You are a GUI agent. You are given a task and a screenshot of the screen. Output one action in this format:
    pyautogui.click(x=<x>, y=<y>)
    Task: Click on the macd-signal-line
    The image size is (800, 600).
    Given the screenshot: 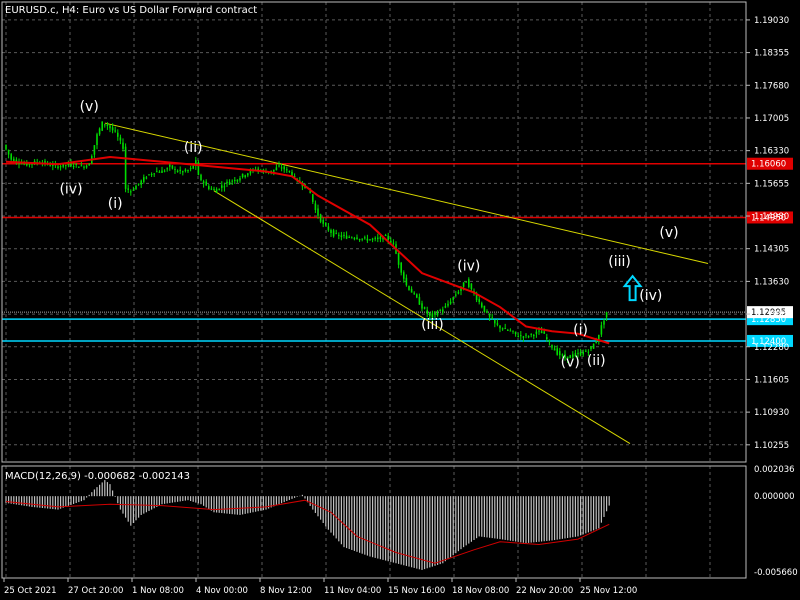 What is the action you would take?
    pyautogui.click(x=307, y=531)
    